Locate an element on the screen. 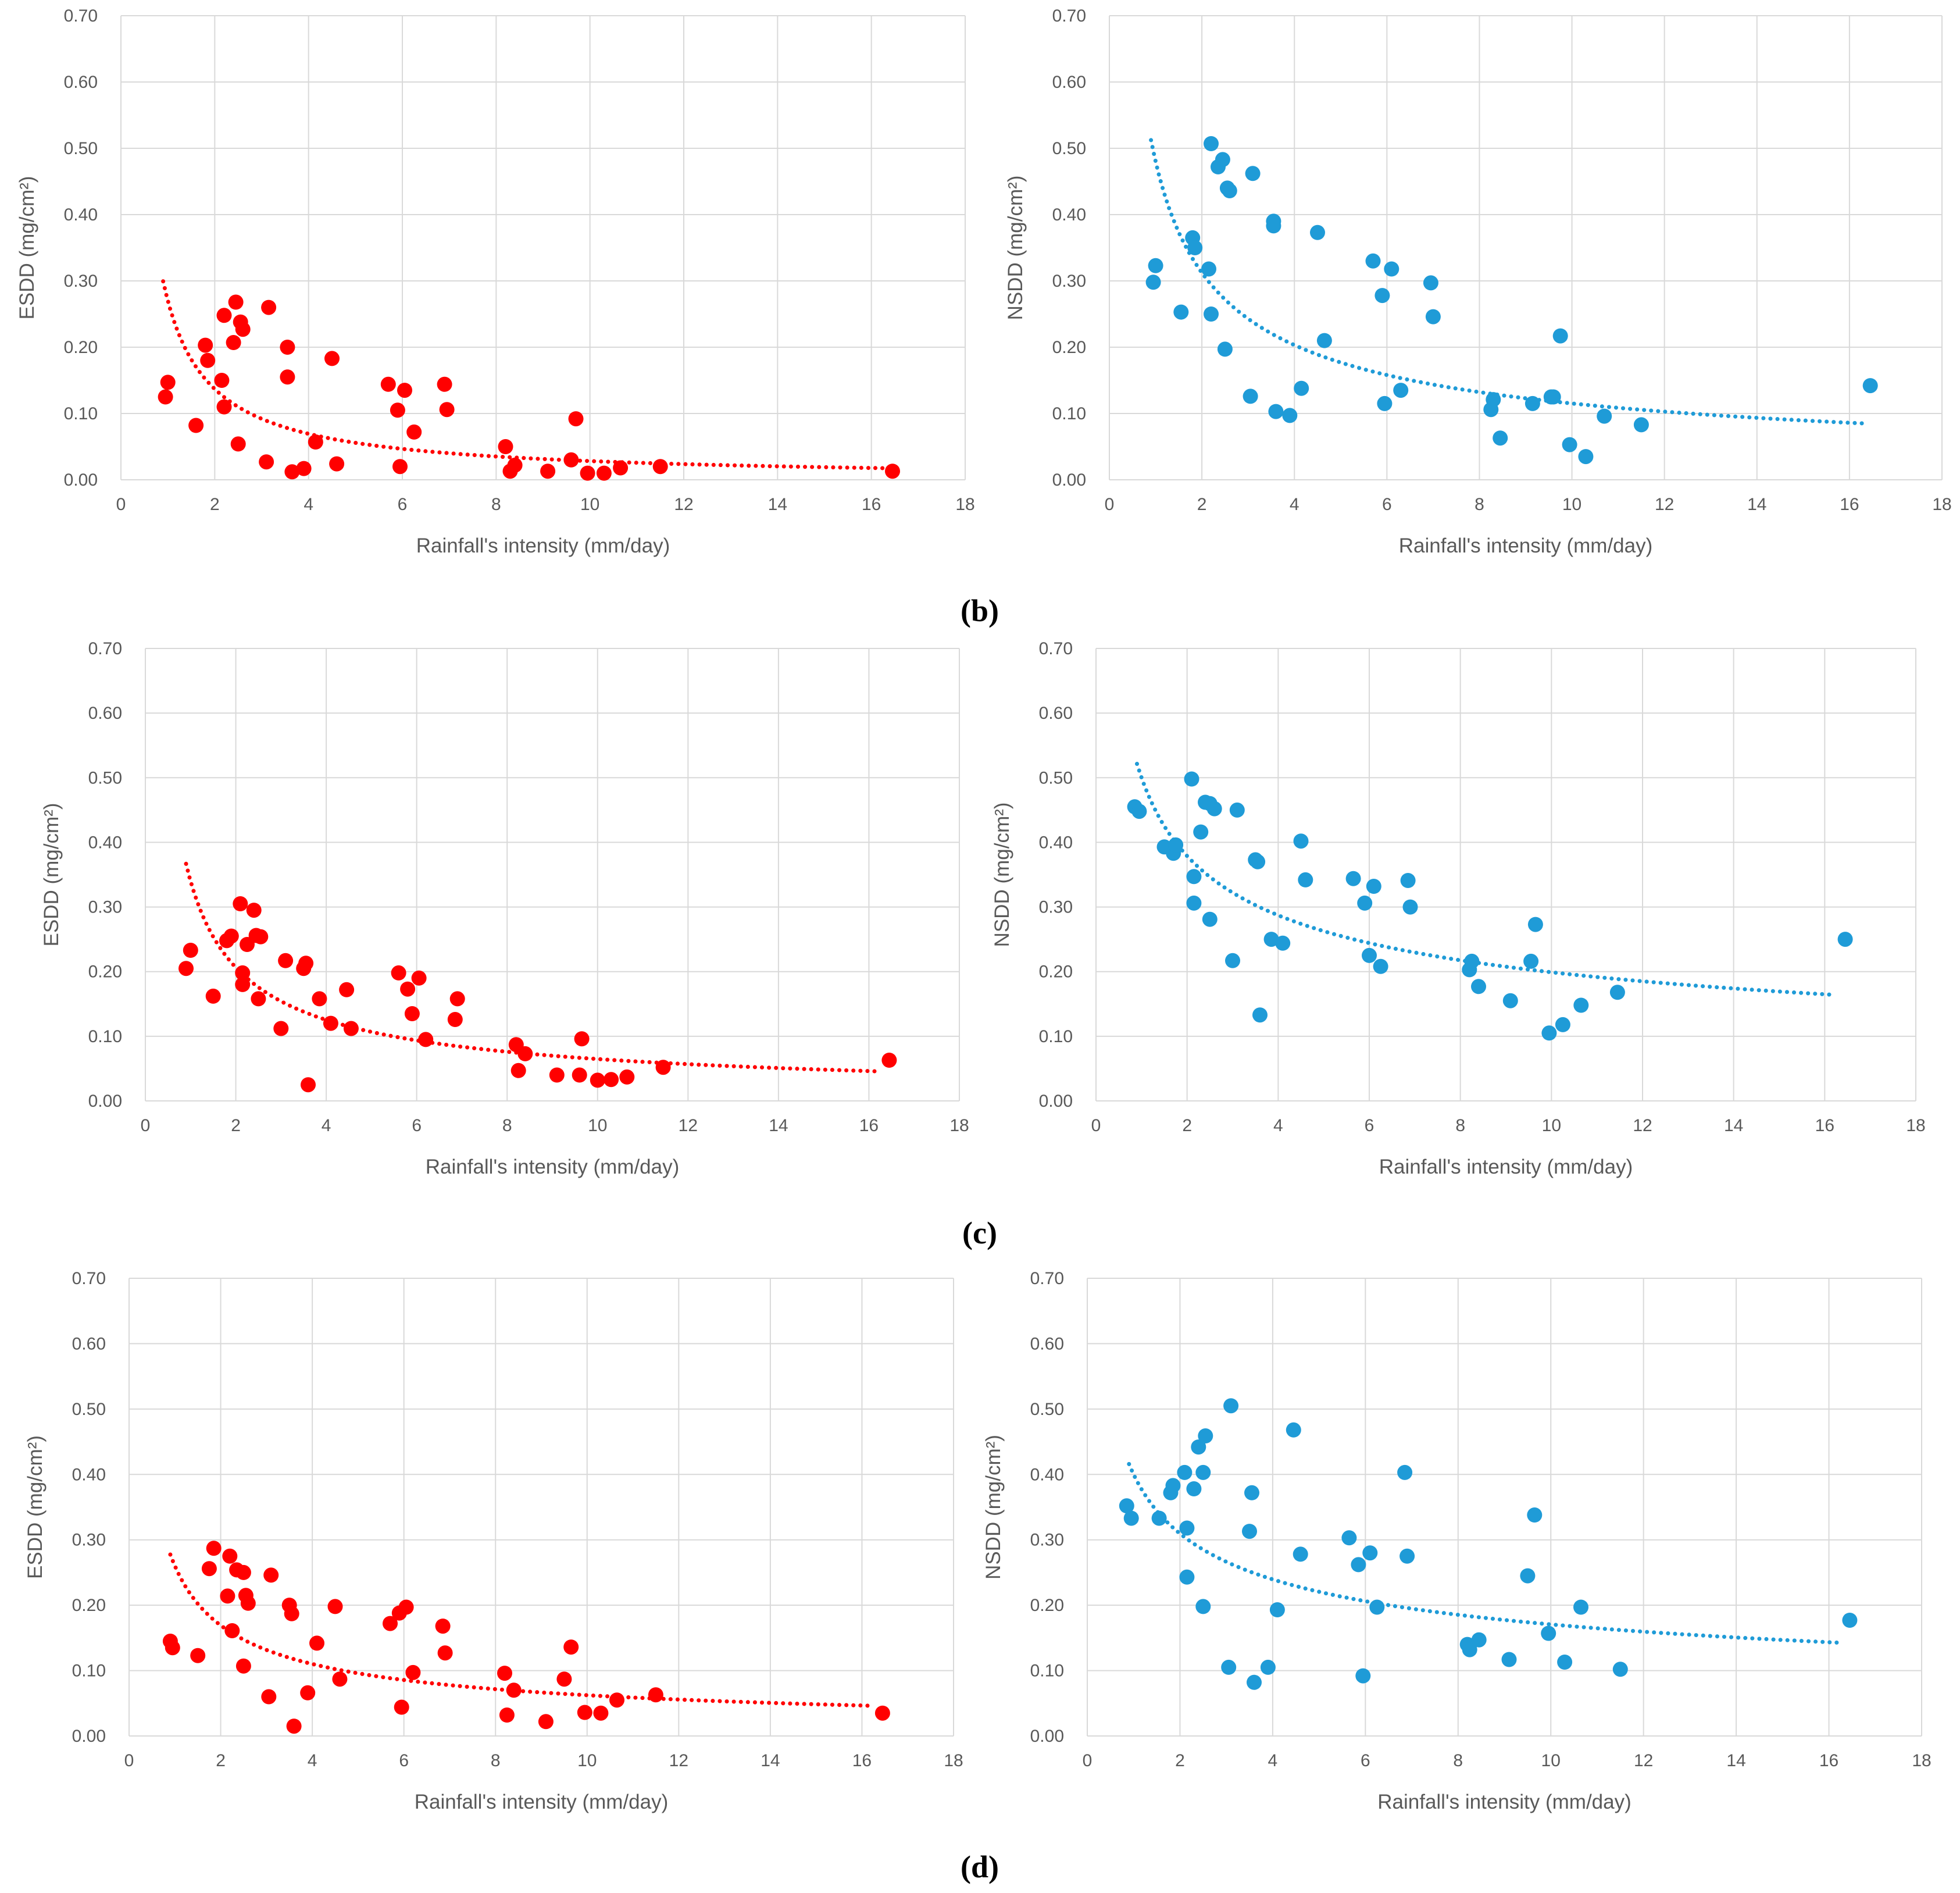  x-tick-label: 0 is located at coordinates (1088, 1760).